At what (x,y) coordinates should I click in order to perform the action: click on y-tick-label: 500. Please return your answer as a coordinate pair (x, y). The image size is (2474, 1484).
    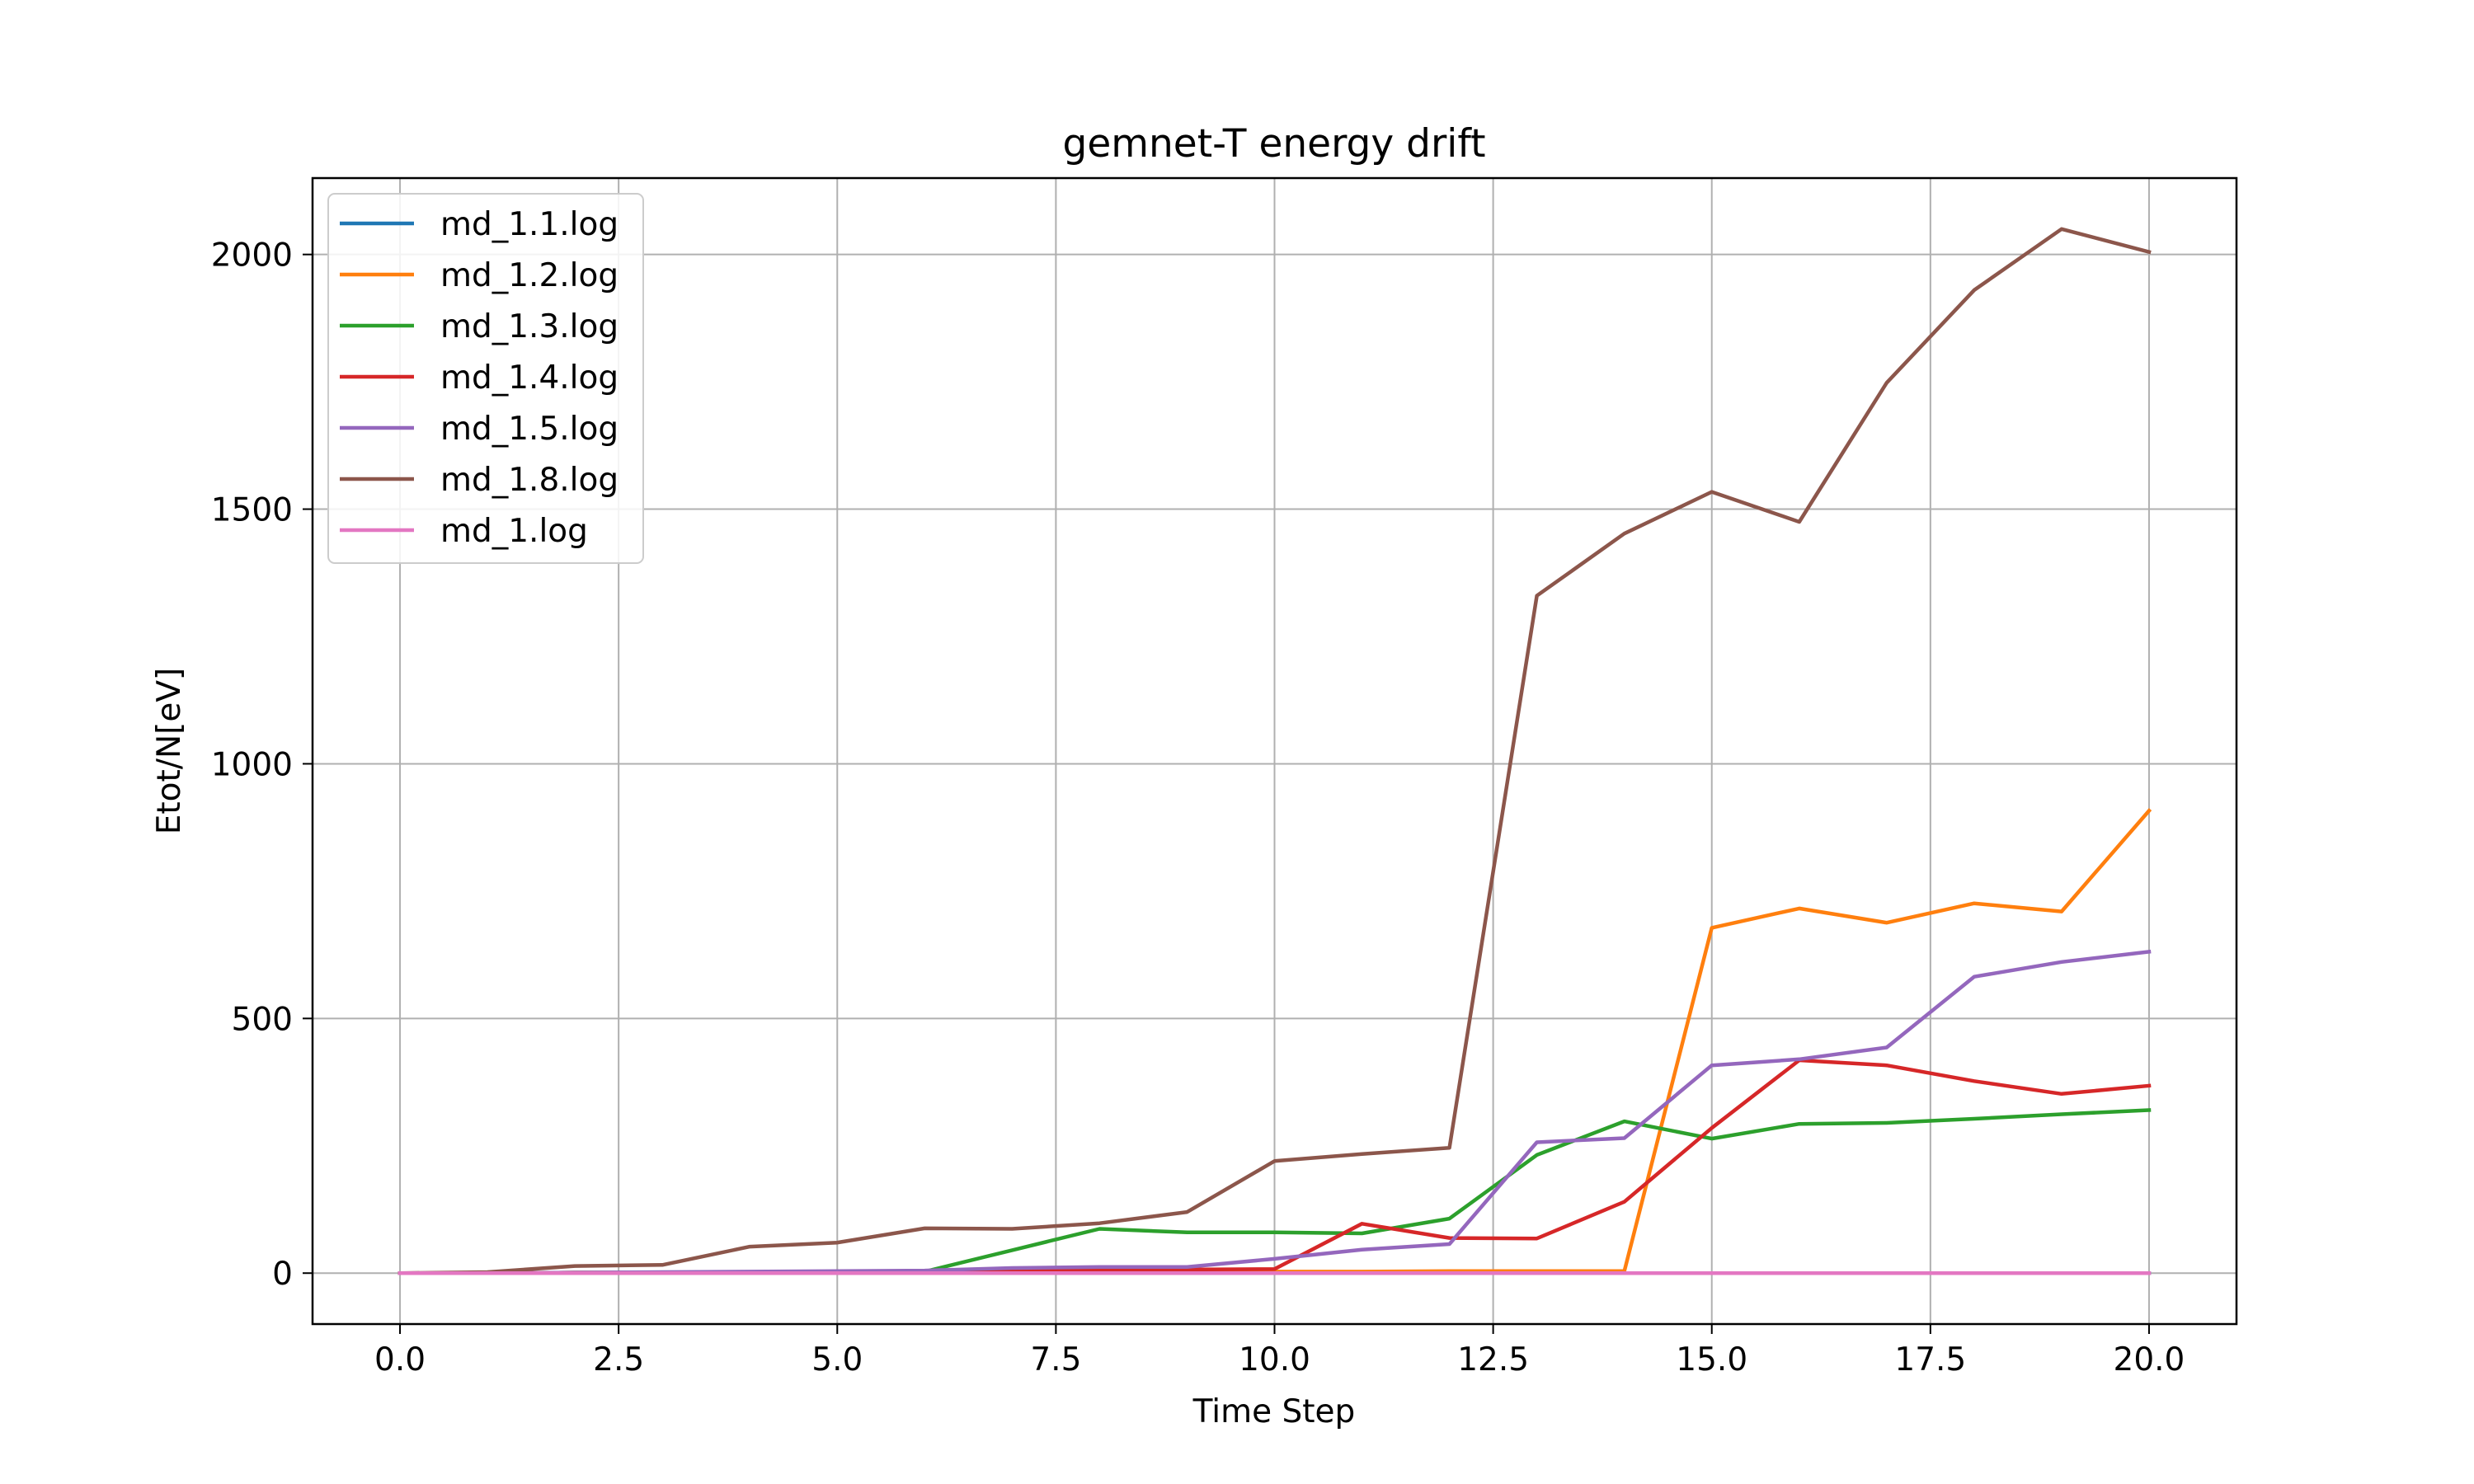
    Looking at the image, I should click on (262, 1019).